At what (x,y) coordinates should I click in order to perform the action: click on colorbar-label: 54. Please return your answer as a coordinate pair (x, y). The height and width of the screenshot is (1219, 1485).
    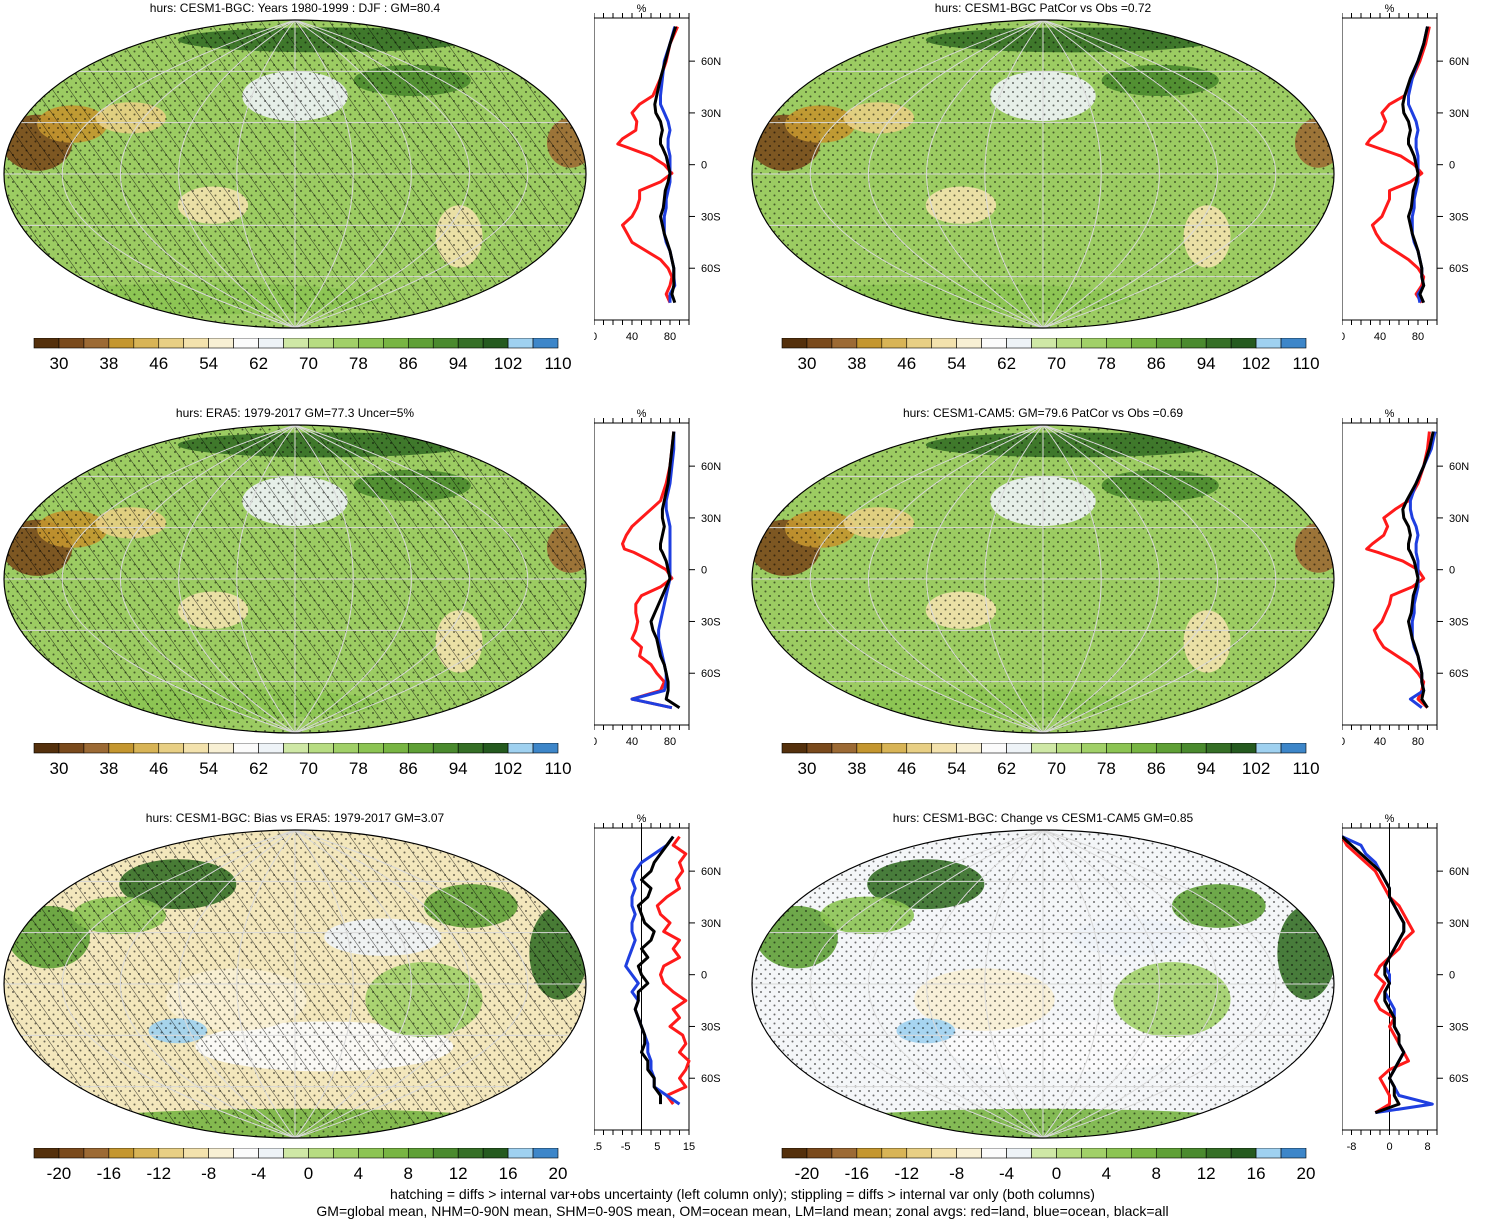
    Looking at the image, I should click on (208, 363).